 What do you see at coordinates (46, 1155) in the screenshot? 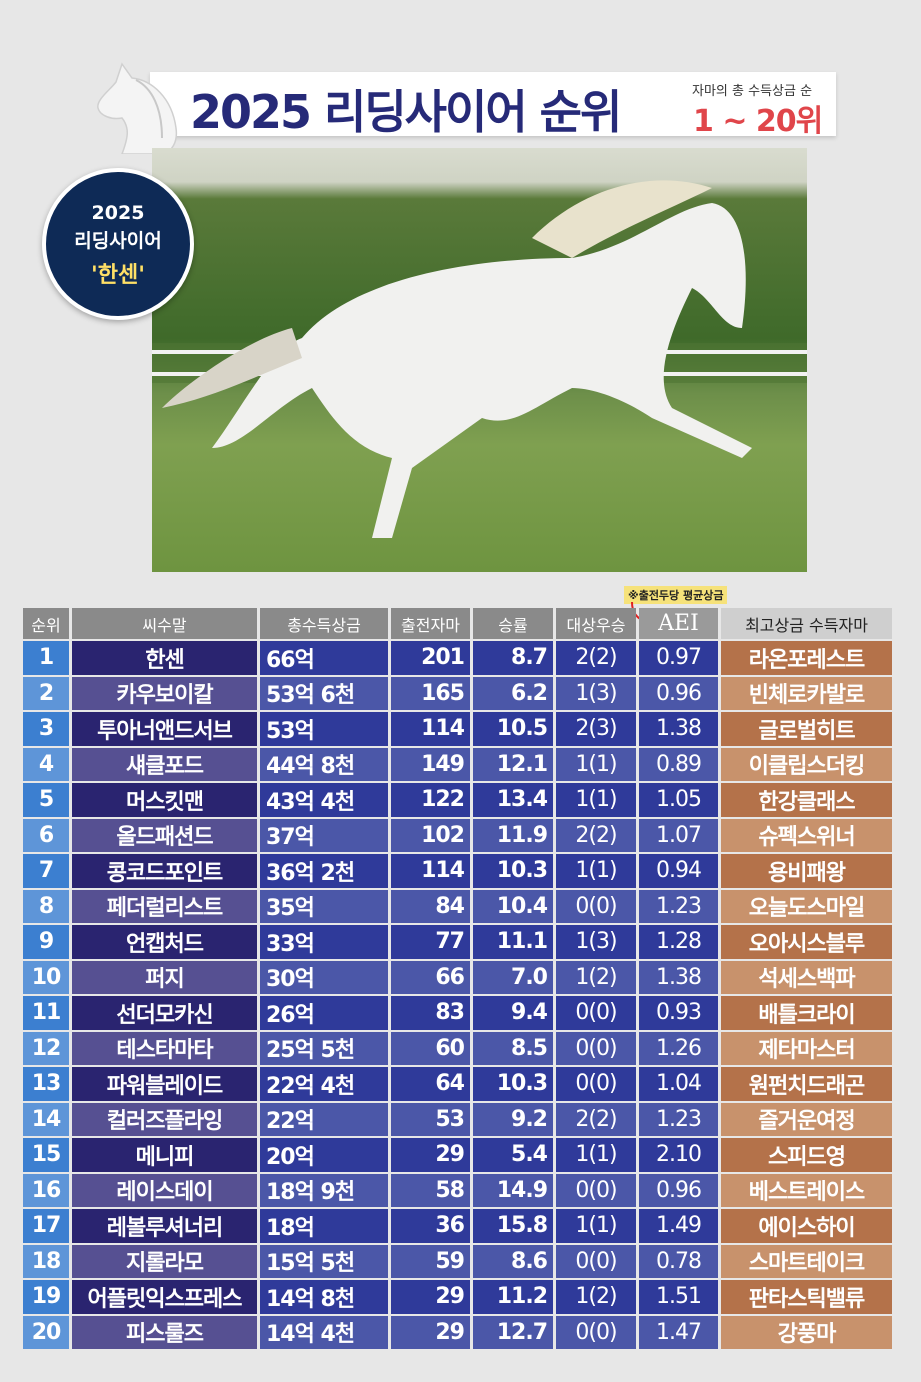
I see `cell-rank: 15` at bounding box center [46, 1155].